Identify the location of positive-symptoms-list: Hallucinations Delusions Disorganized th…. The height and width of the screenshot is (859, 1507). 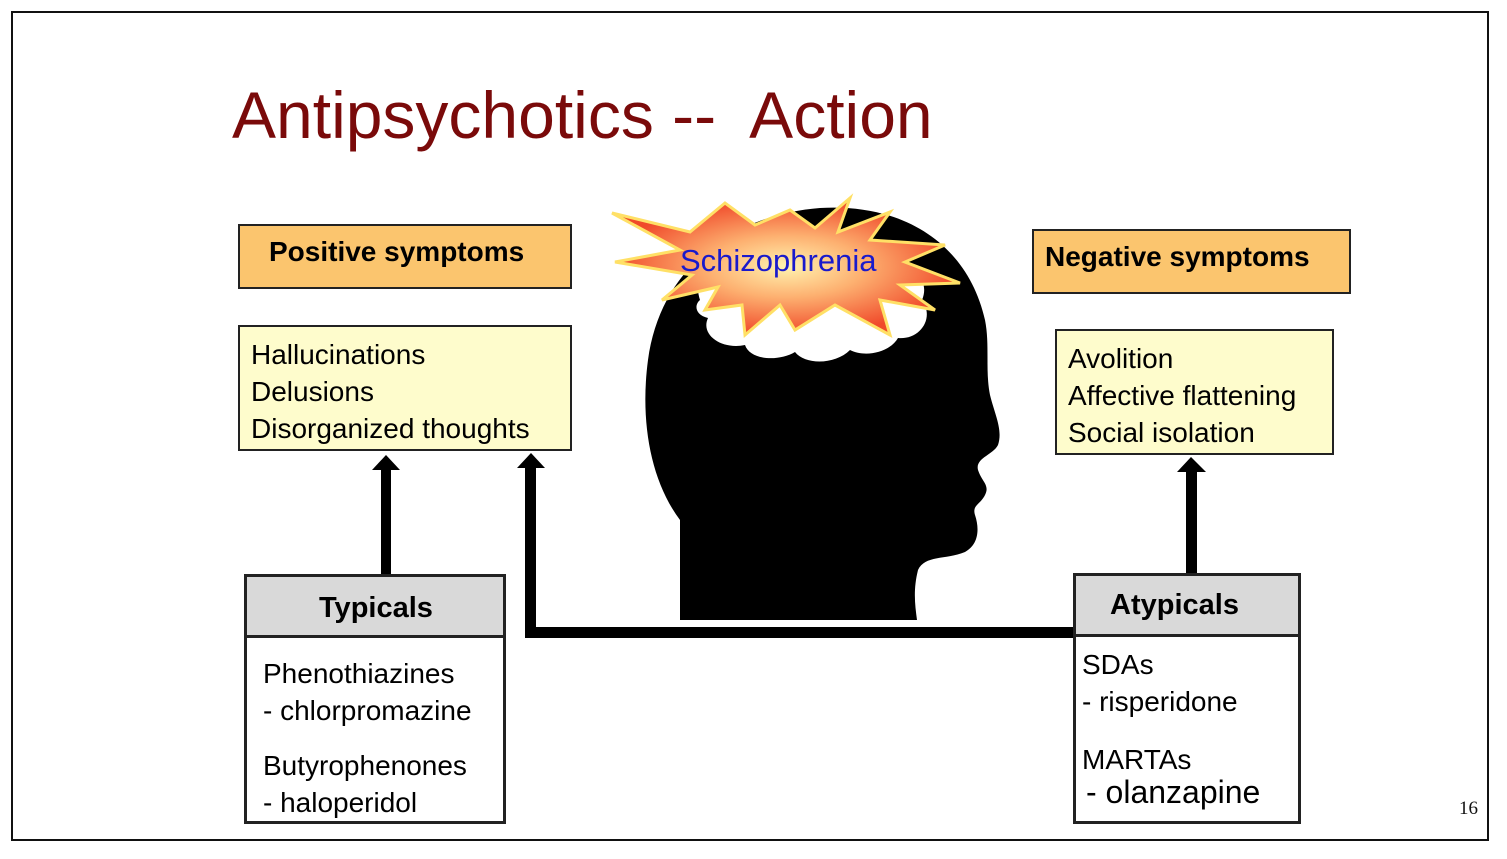
(405, 388).